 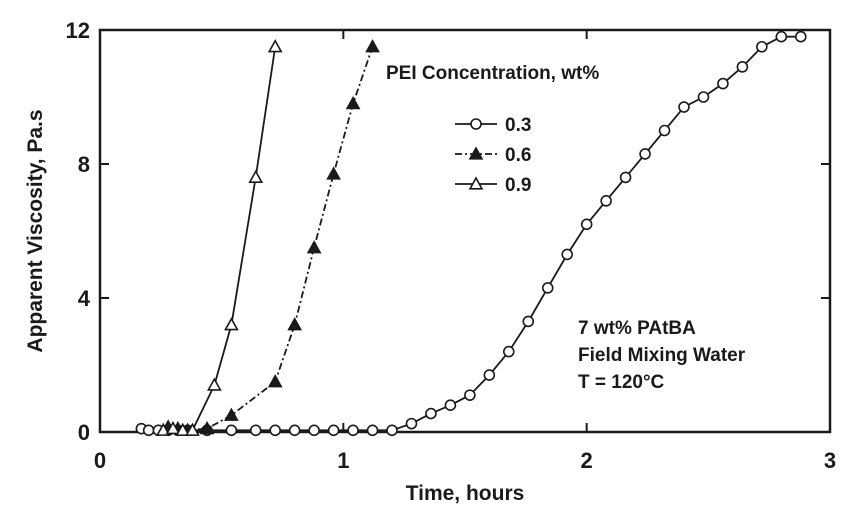 I want to click on annotation-line-1: 7 wt% PAtBA, so click(x=637, y=328).